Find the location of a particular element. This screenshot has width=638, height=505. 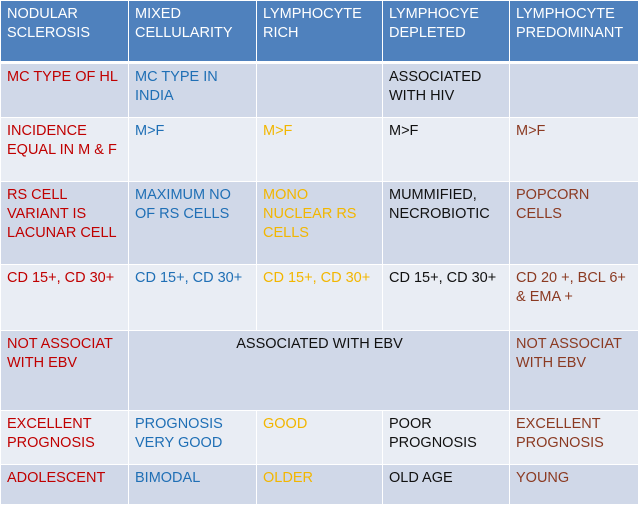

table-cell: GOOD is located at coordinates (320, 438).